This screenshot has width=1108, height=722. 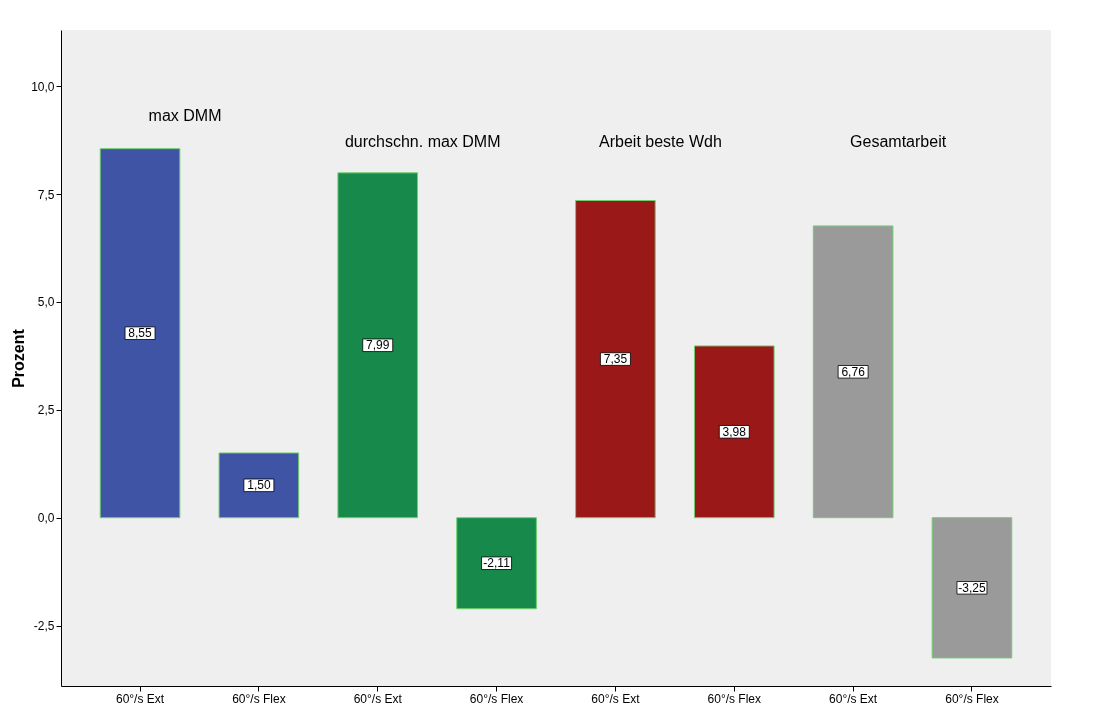 I want to click on data-label: 1,50, so click(x=259, y=485).